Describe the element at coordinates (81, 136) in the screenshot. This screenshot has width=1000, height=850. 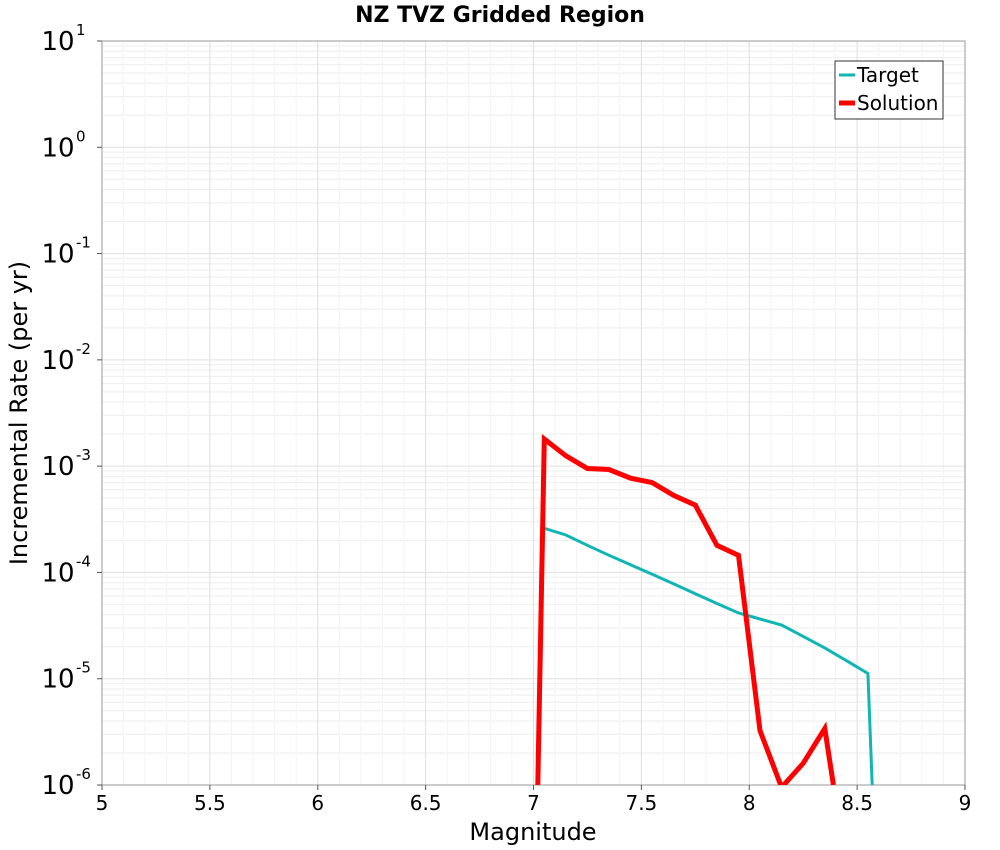
I see `y-tick-exponent: 0` at that location.